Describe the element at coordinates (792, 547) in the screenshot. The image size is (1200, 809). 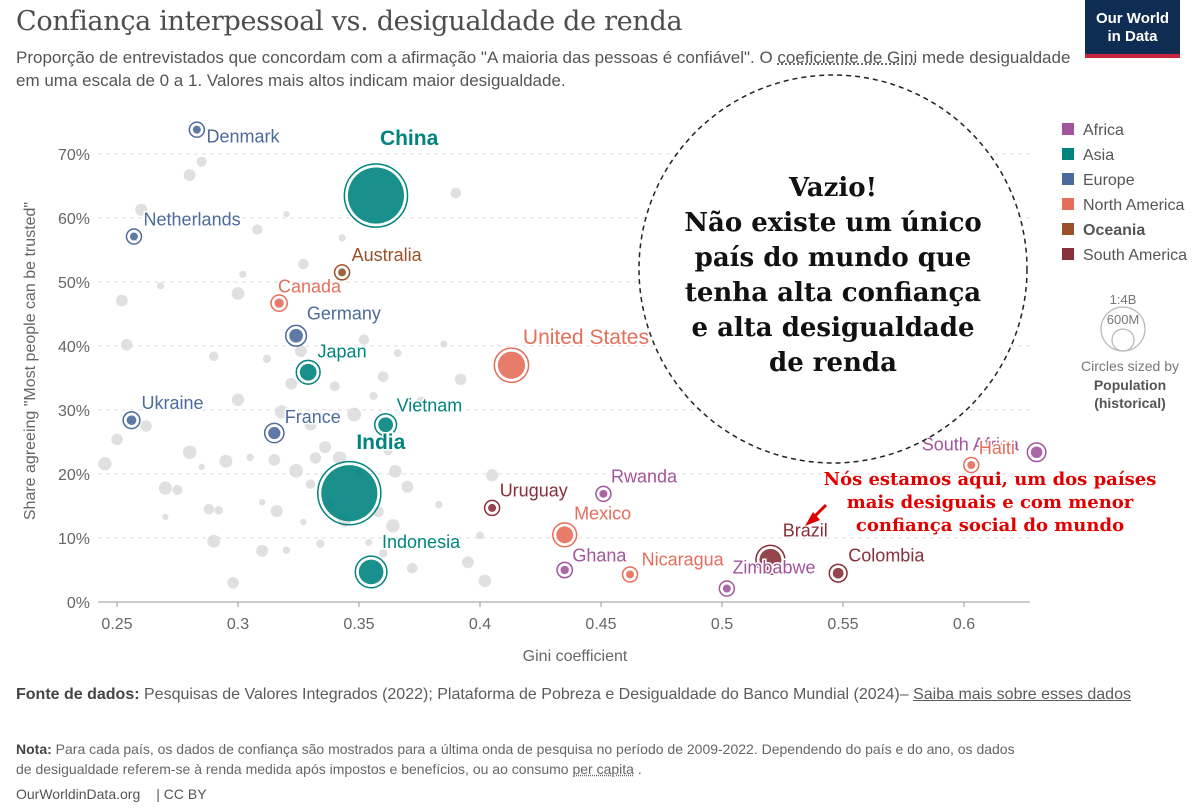
I see `point-brazil: Brazil` at that location.